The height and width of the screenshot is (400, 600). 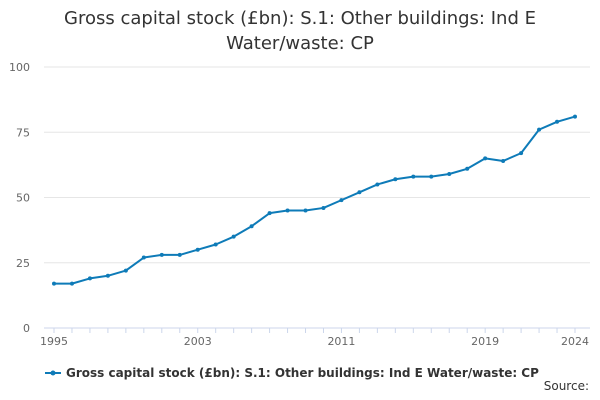 What do you see at coordinates (23, 132) in the screenshot?
I see `y-tick-label: 75` at bounding box center [23, 132].